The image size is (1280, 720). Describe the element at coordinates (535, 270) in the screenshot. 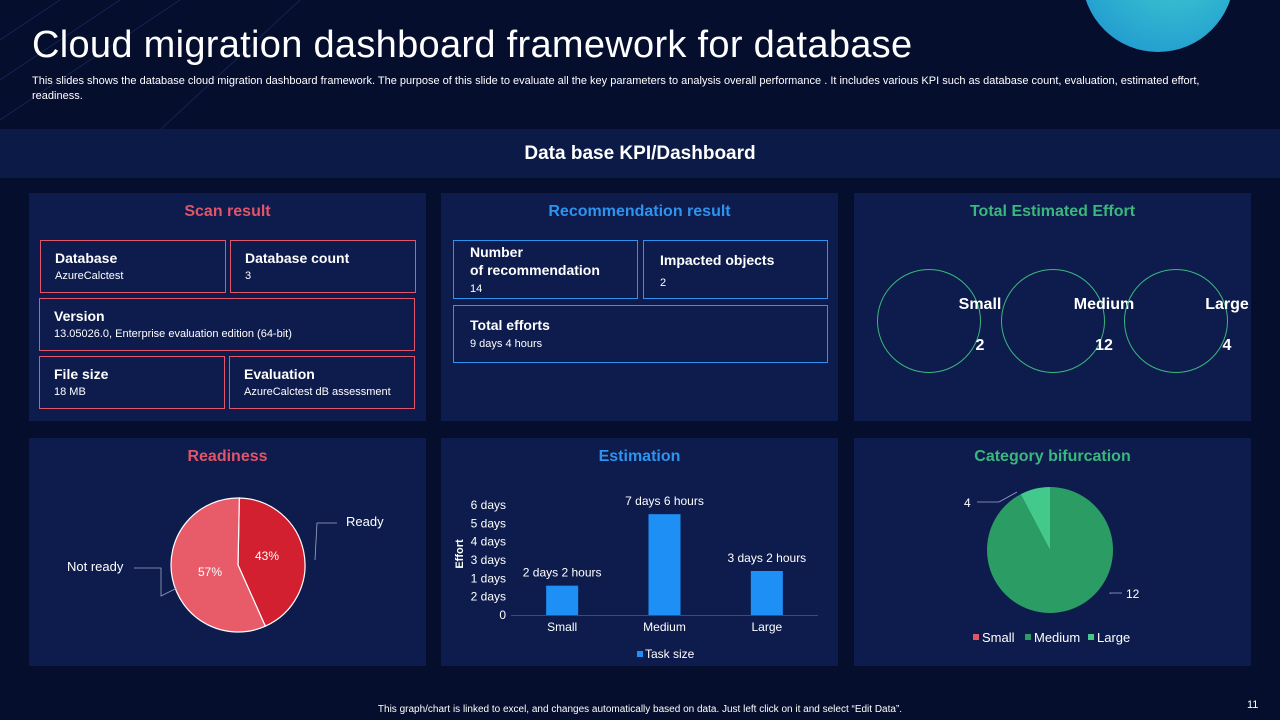

I see `number-of-recommendation-label-line2: of recommendation` at that location.